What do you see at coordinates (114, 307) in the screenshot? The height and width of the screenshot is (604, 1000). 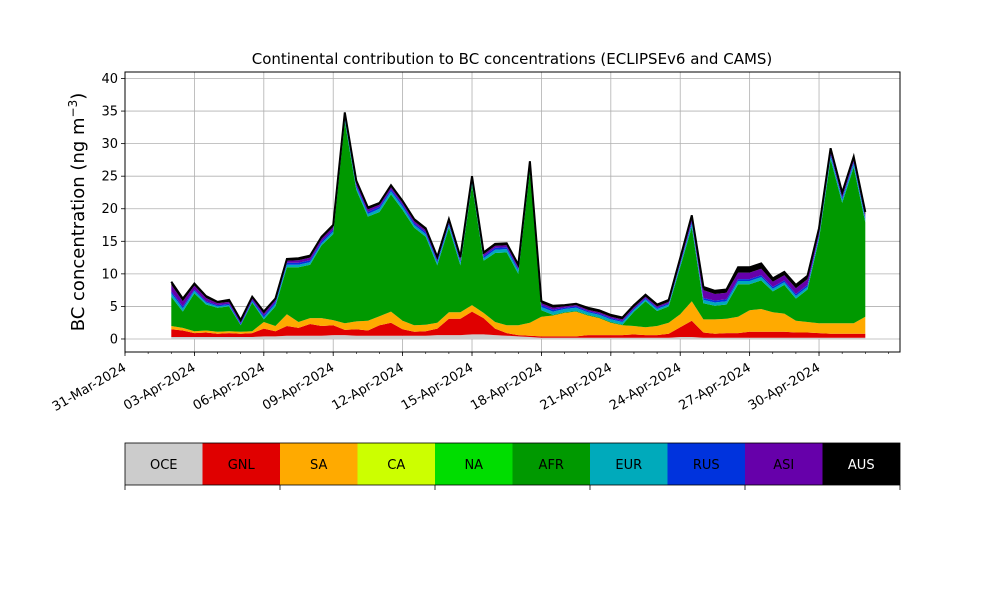 I see `y-tick-label: 5` at bounding box center [114, 307].